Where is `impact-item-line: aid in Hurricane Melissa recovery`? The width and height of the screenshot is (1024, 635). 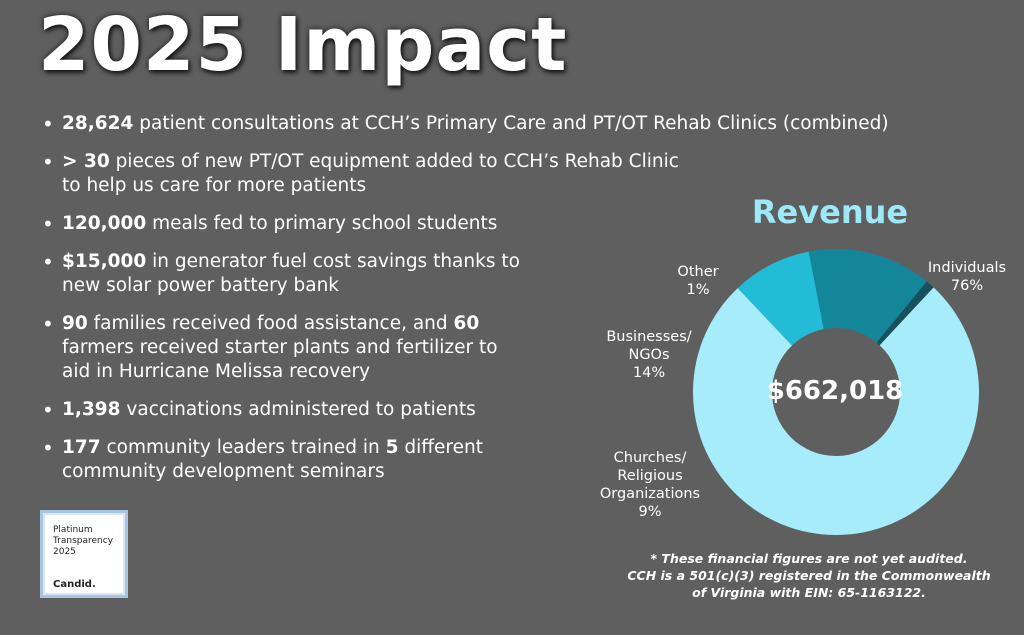
impact-item-line: aid in Hurricane Melissa recovery is located at coordinates (216, 371).